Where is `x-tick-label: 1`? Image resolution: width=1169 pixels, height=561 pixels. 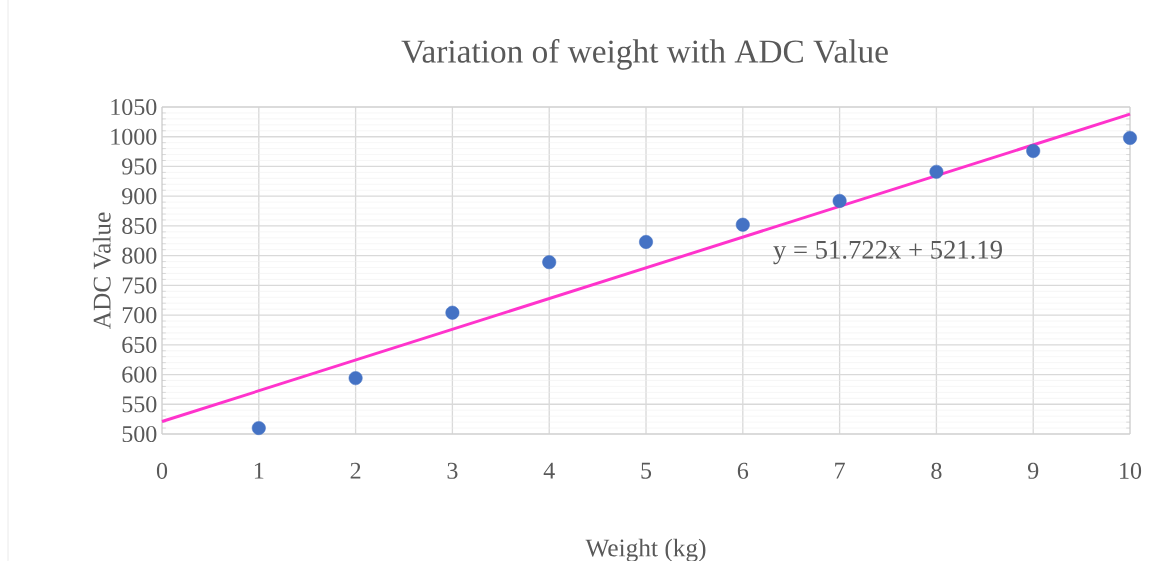
x-tick-label: 1 is located at coordinates (259, 470).